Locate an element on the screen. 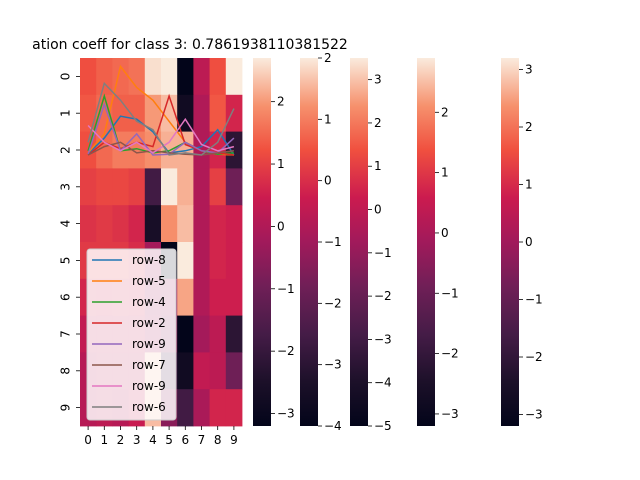 The image size is (640, 480). y-tick-label: 0 is located at coordinates (66, 77).